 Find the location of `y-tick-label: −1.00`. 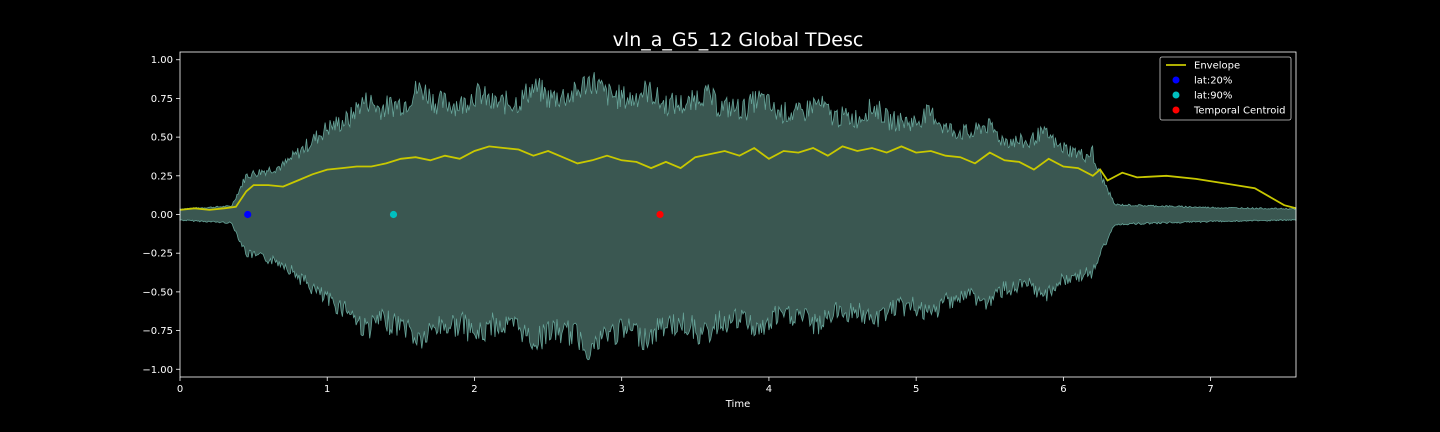

y-tick-label: −1.00 is located at coordinates (157, 370).